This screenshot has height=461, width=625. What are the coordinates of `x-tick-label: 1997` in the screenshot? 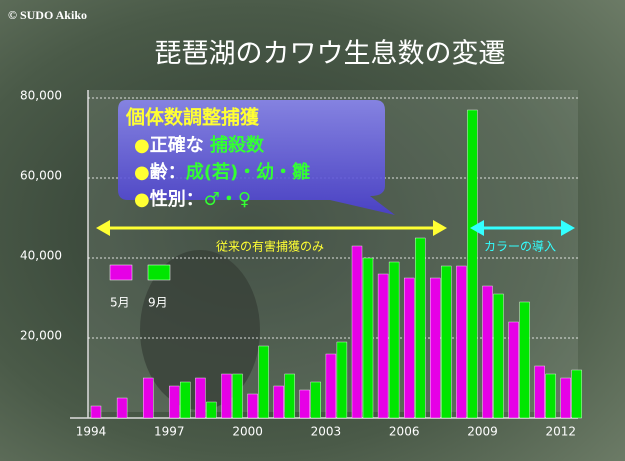 It's located at (169, 432).